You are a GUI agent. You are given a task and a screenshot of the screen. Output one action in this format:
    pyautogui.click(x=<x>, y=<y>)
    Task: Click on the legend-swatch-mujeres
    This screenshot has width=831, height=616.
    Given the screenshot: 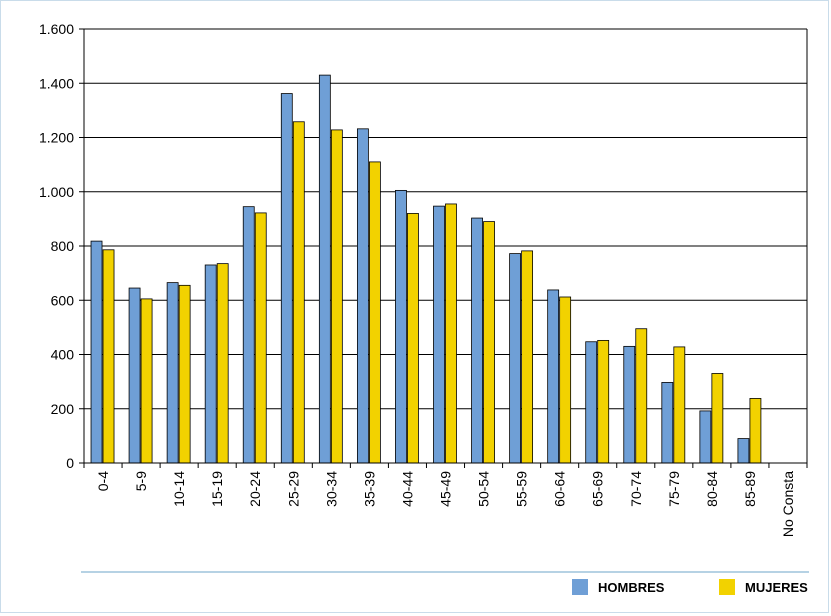 What is the action you would take?
    pyautogui.click(x=727, y=587)
    